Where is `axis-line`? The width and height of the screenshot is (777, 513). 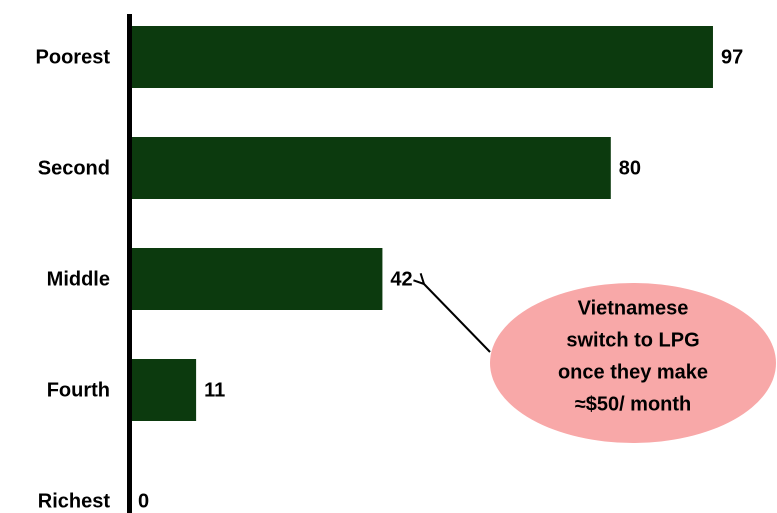 axis-line is located at coordinates (129, 263).